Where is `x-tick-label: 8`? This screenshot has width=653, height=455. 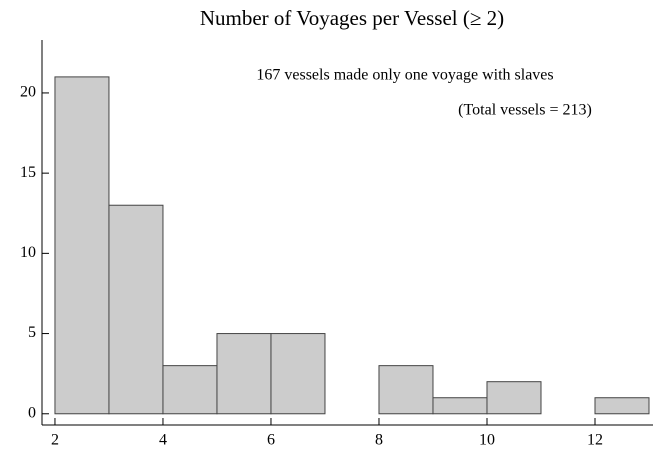
x-tick-label: 8 is located at coordinates (379, 440).